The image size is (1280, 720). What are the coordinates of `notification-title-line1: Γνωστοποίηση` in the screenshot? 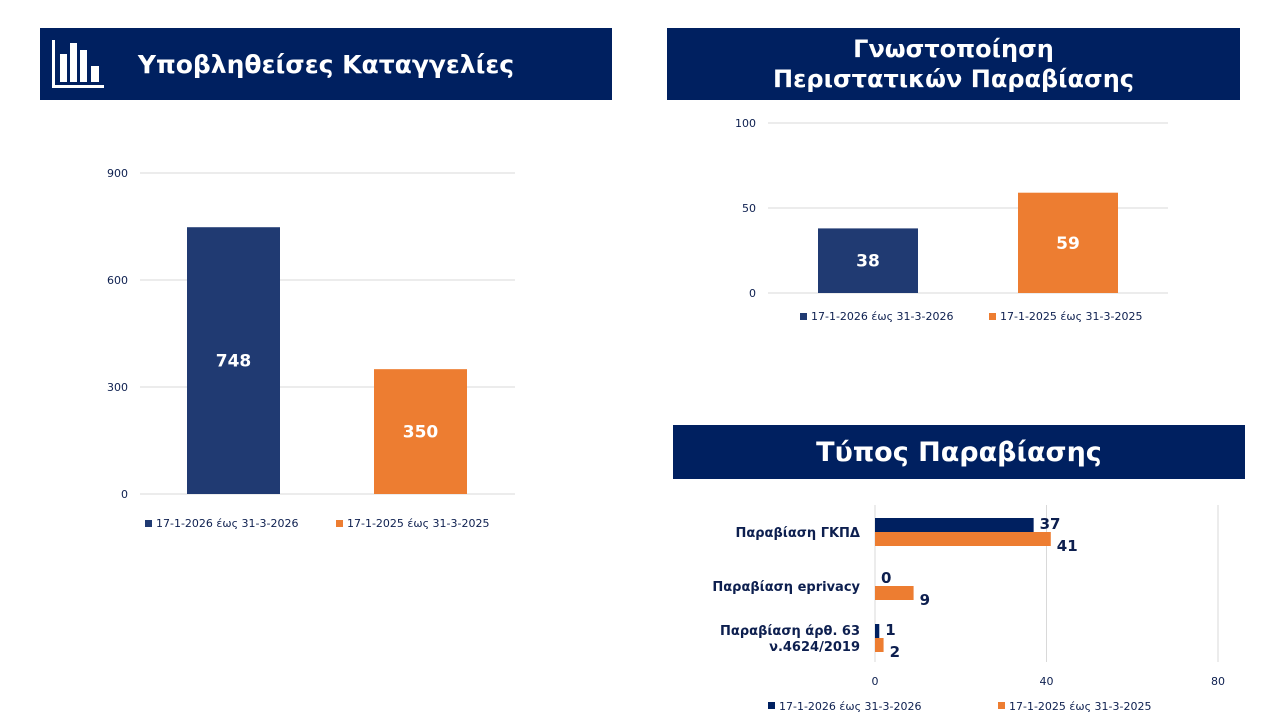 It's located at (953, 49).